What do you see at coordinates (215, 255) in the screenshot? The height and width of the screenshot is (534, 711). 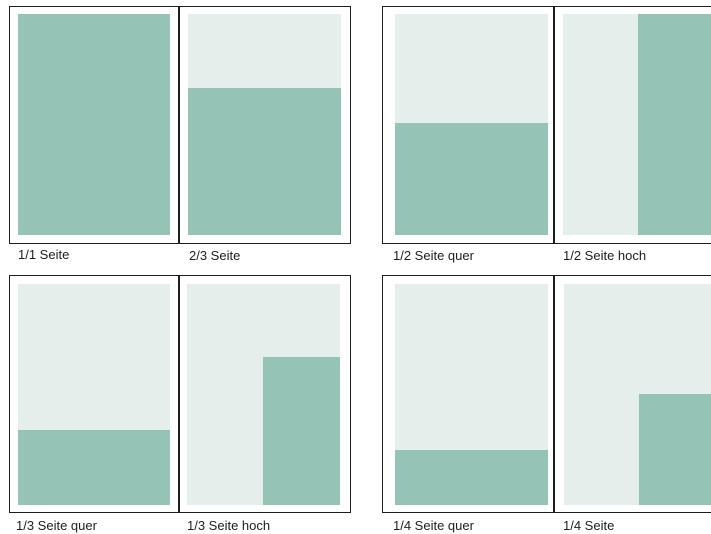 I see `format-label: 2/3 Seite` at bounding box center [215, 255].